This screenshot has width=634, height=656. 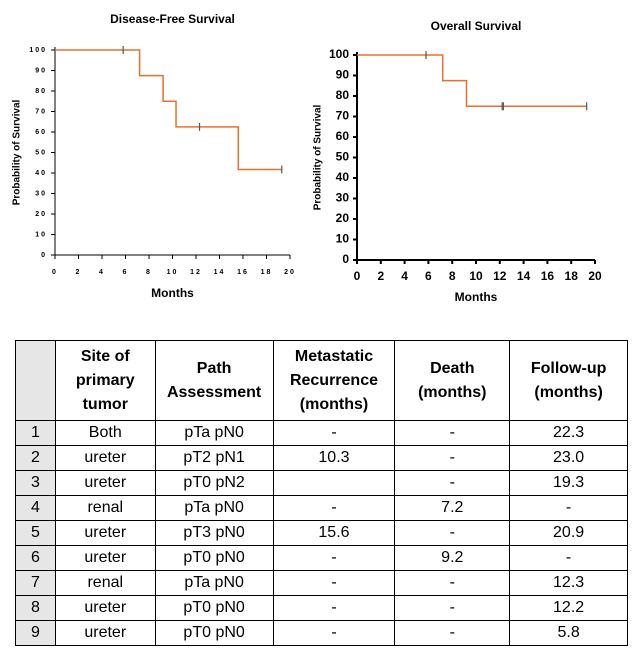 I want to click on table-cell: 3, so click(x=35, y=483).